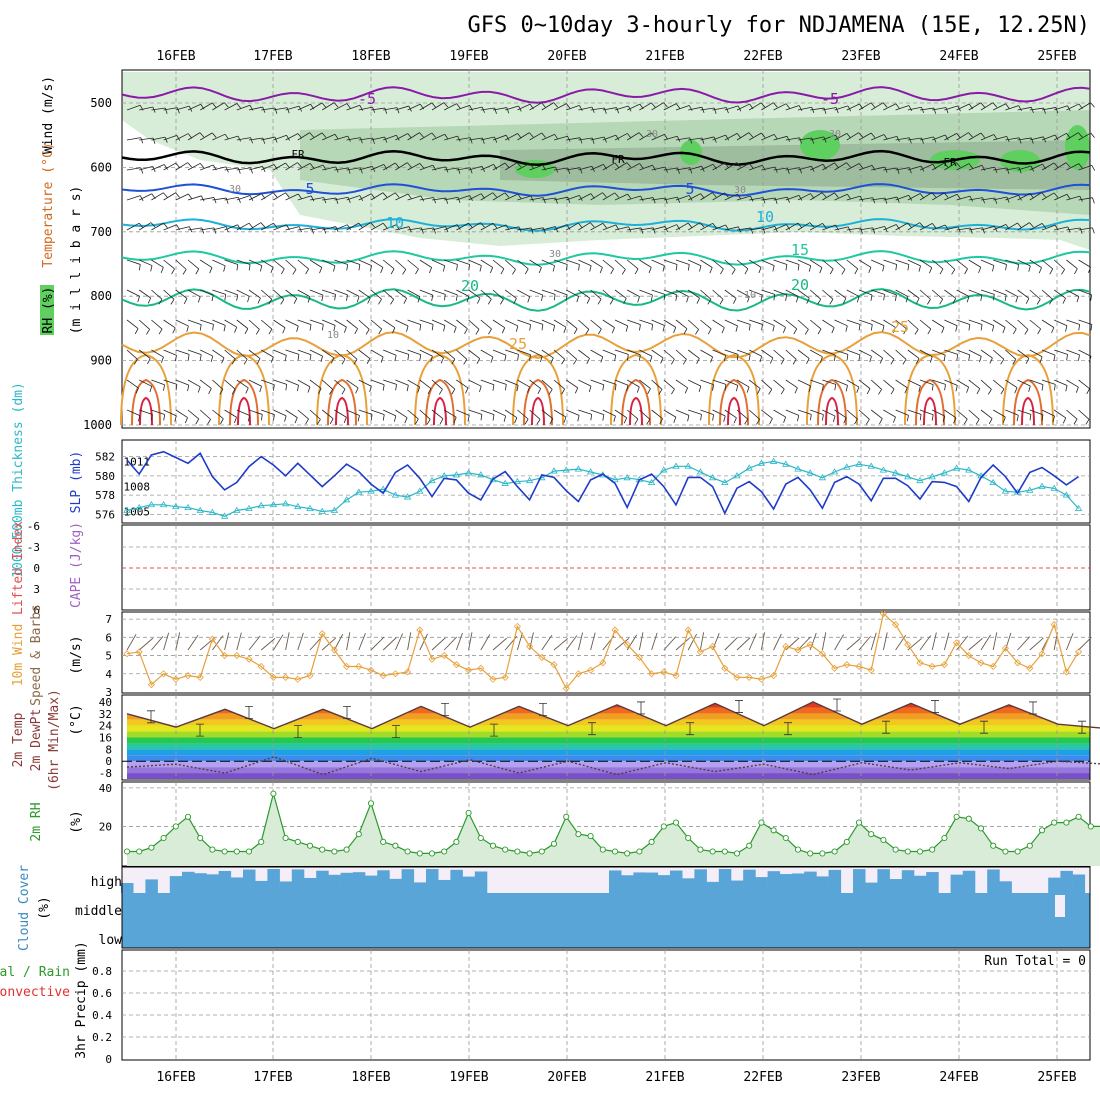 This screenshot has height=1100, width=1100. I want to click on date-label-bottom: 18FEB, so click(370, 1077).